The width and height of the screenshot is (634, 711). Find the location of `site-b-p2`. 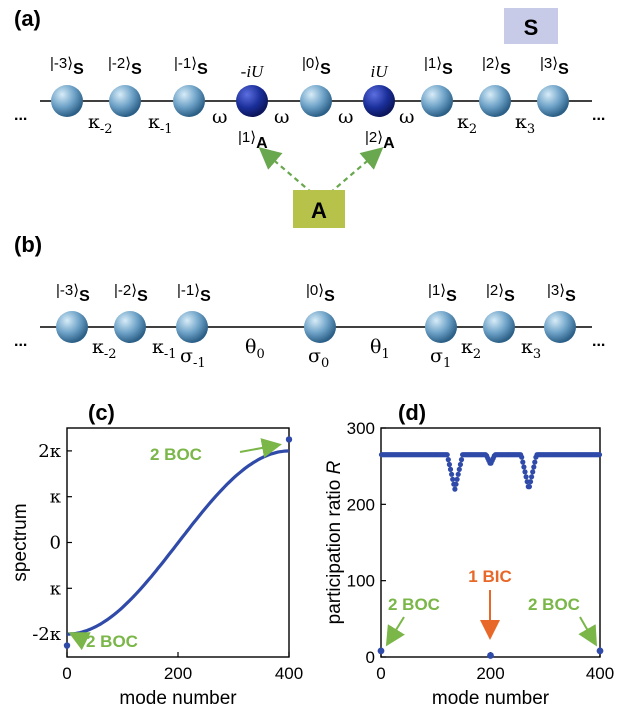

site-b-p2 is located at coordinates (499, 327).